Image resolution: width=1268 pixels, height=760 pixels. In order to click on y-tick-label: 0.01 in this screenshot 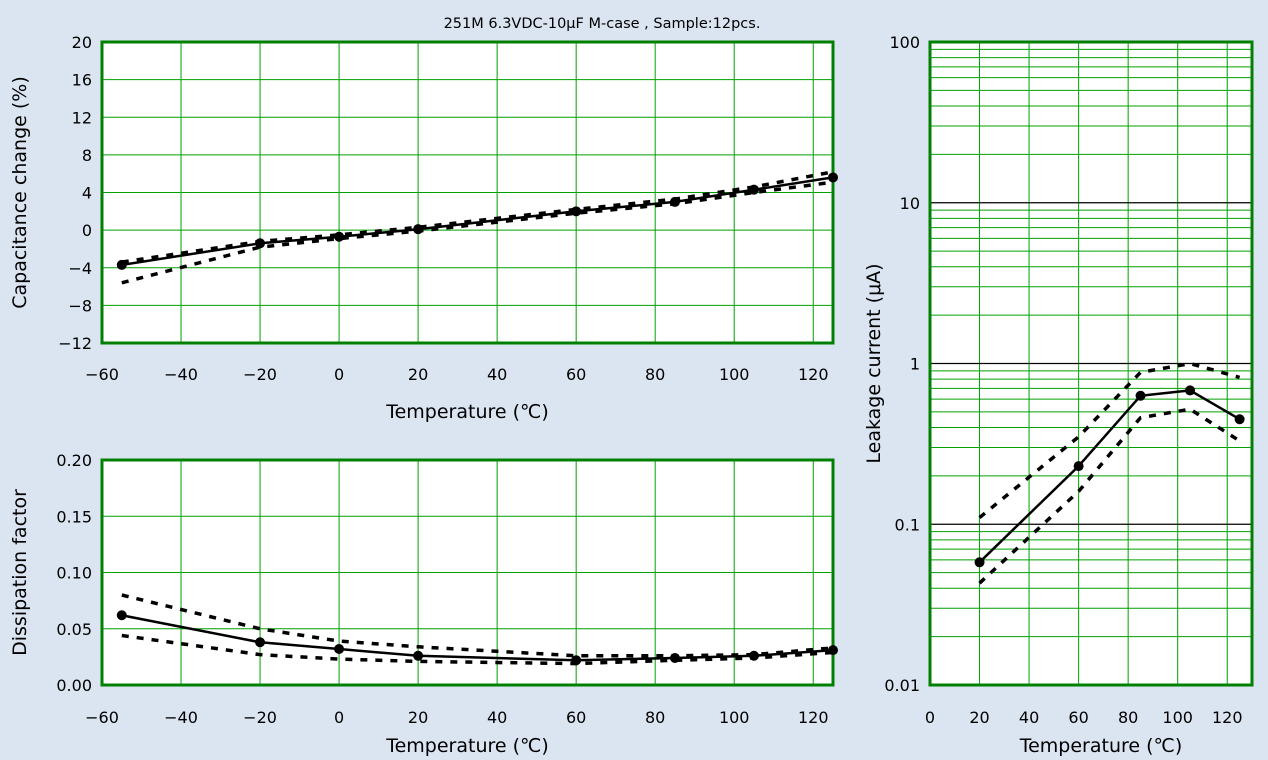, I will do `click(902, 685)`.